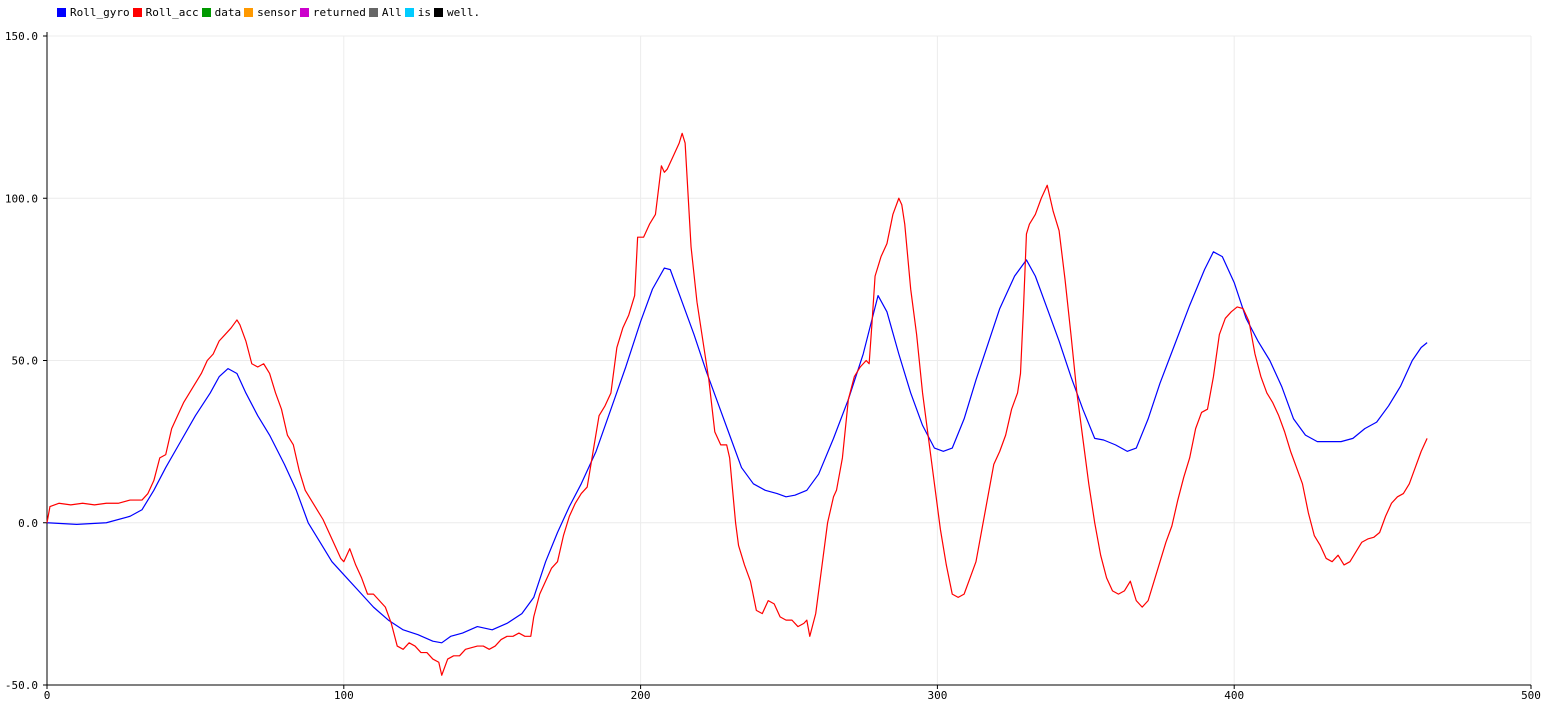  I want to click on x-tick-label: 400, so click(1234, 695).